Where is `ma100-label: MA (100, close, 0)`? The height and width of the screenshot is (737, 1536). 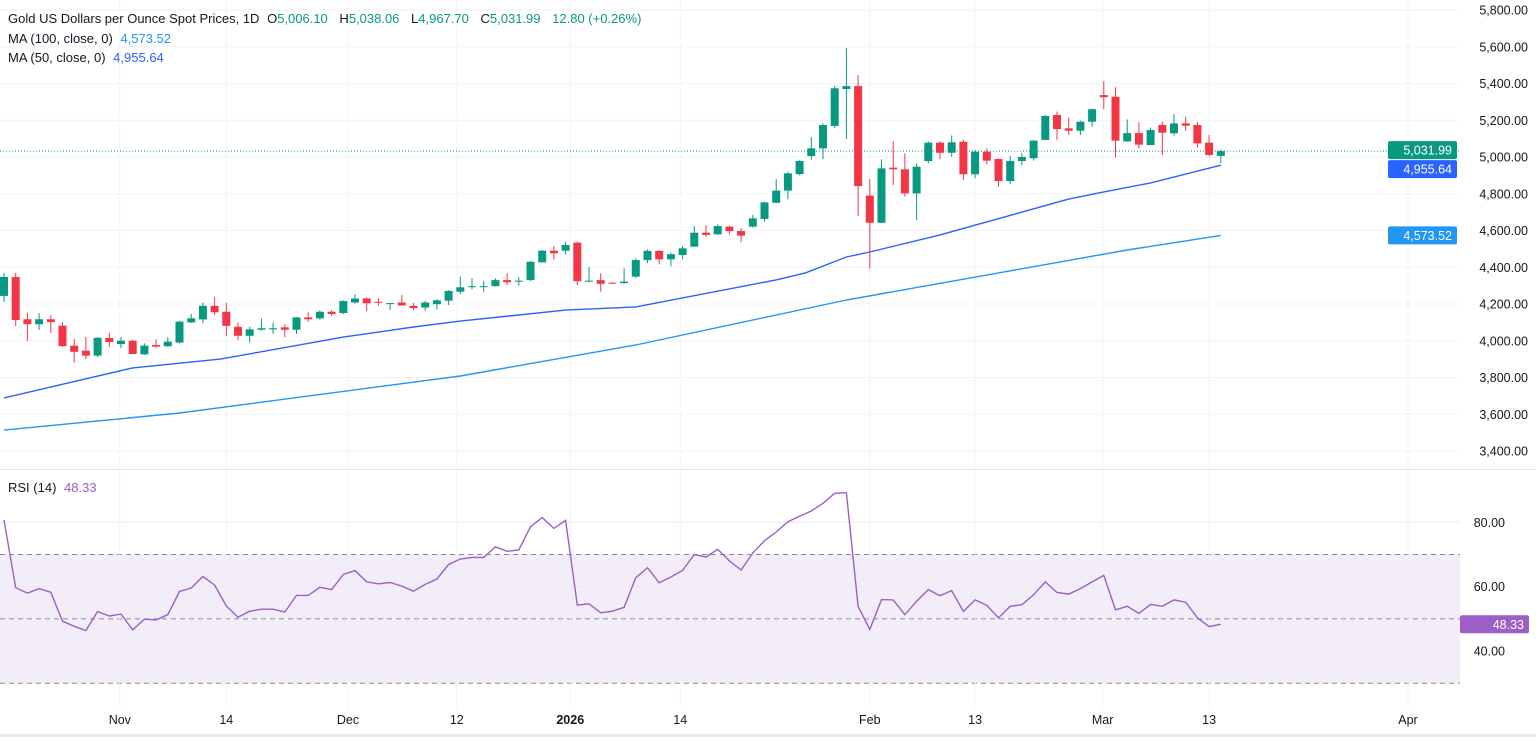 ma100-label: MA (100, close, 0) is located at coordinates (60, 38).